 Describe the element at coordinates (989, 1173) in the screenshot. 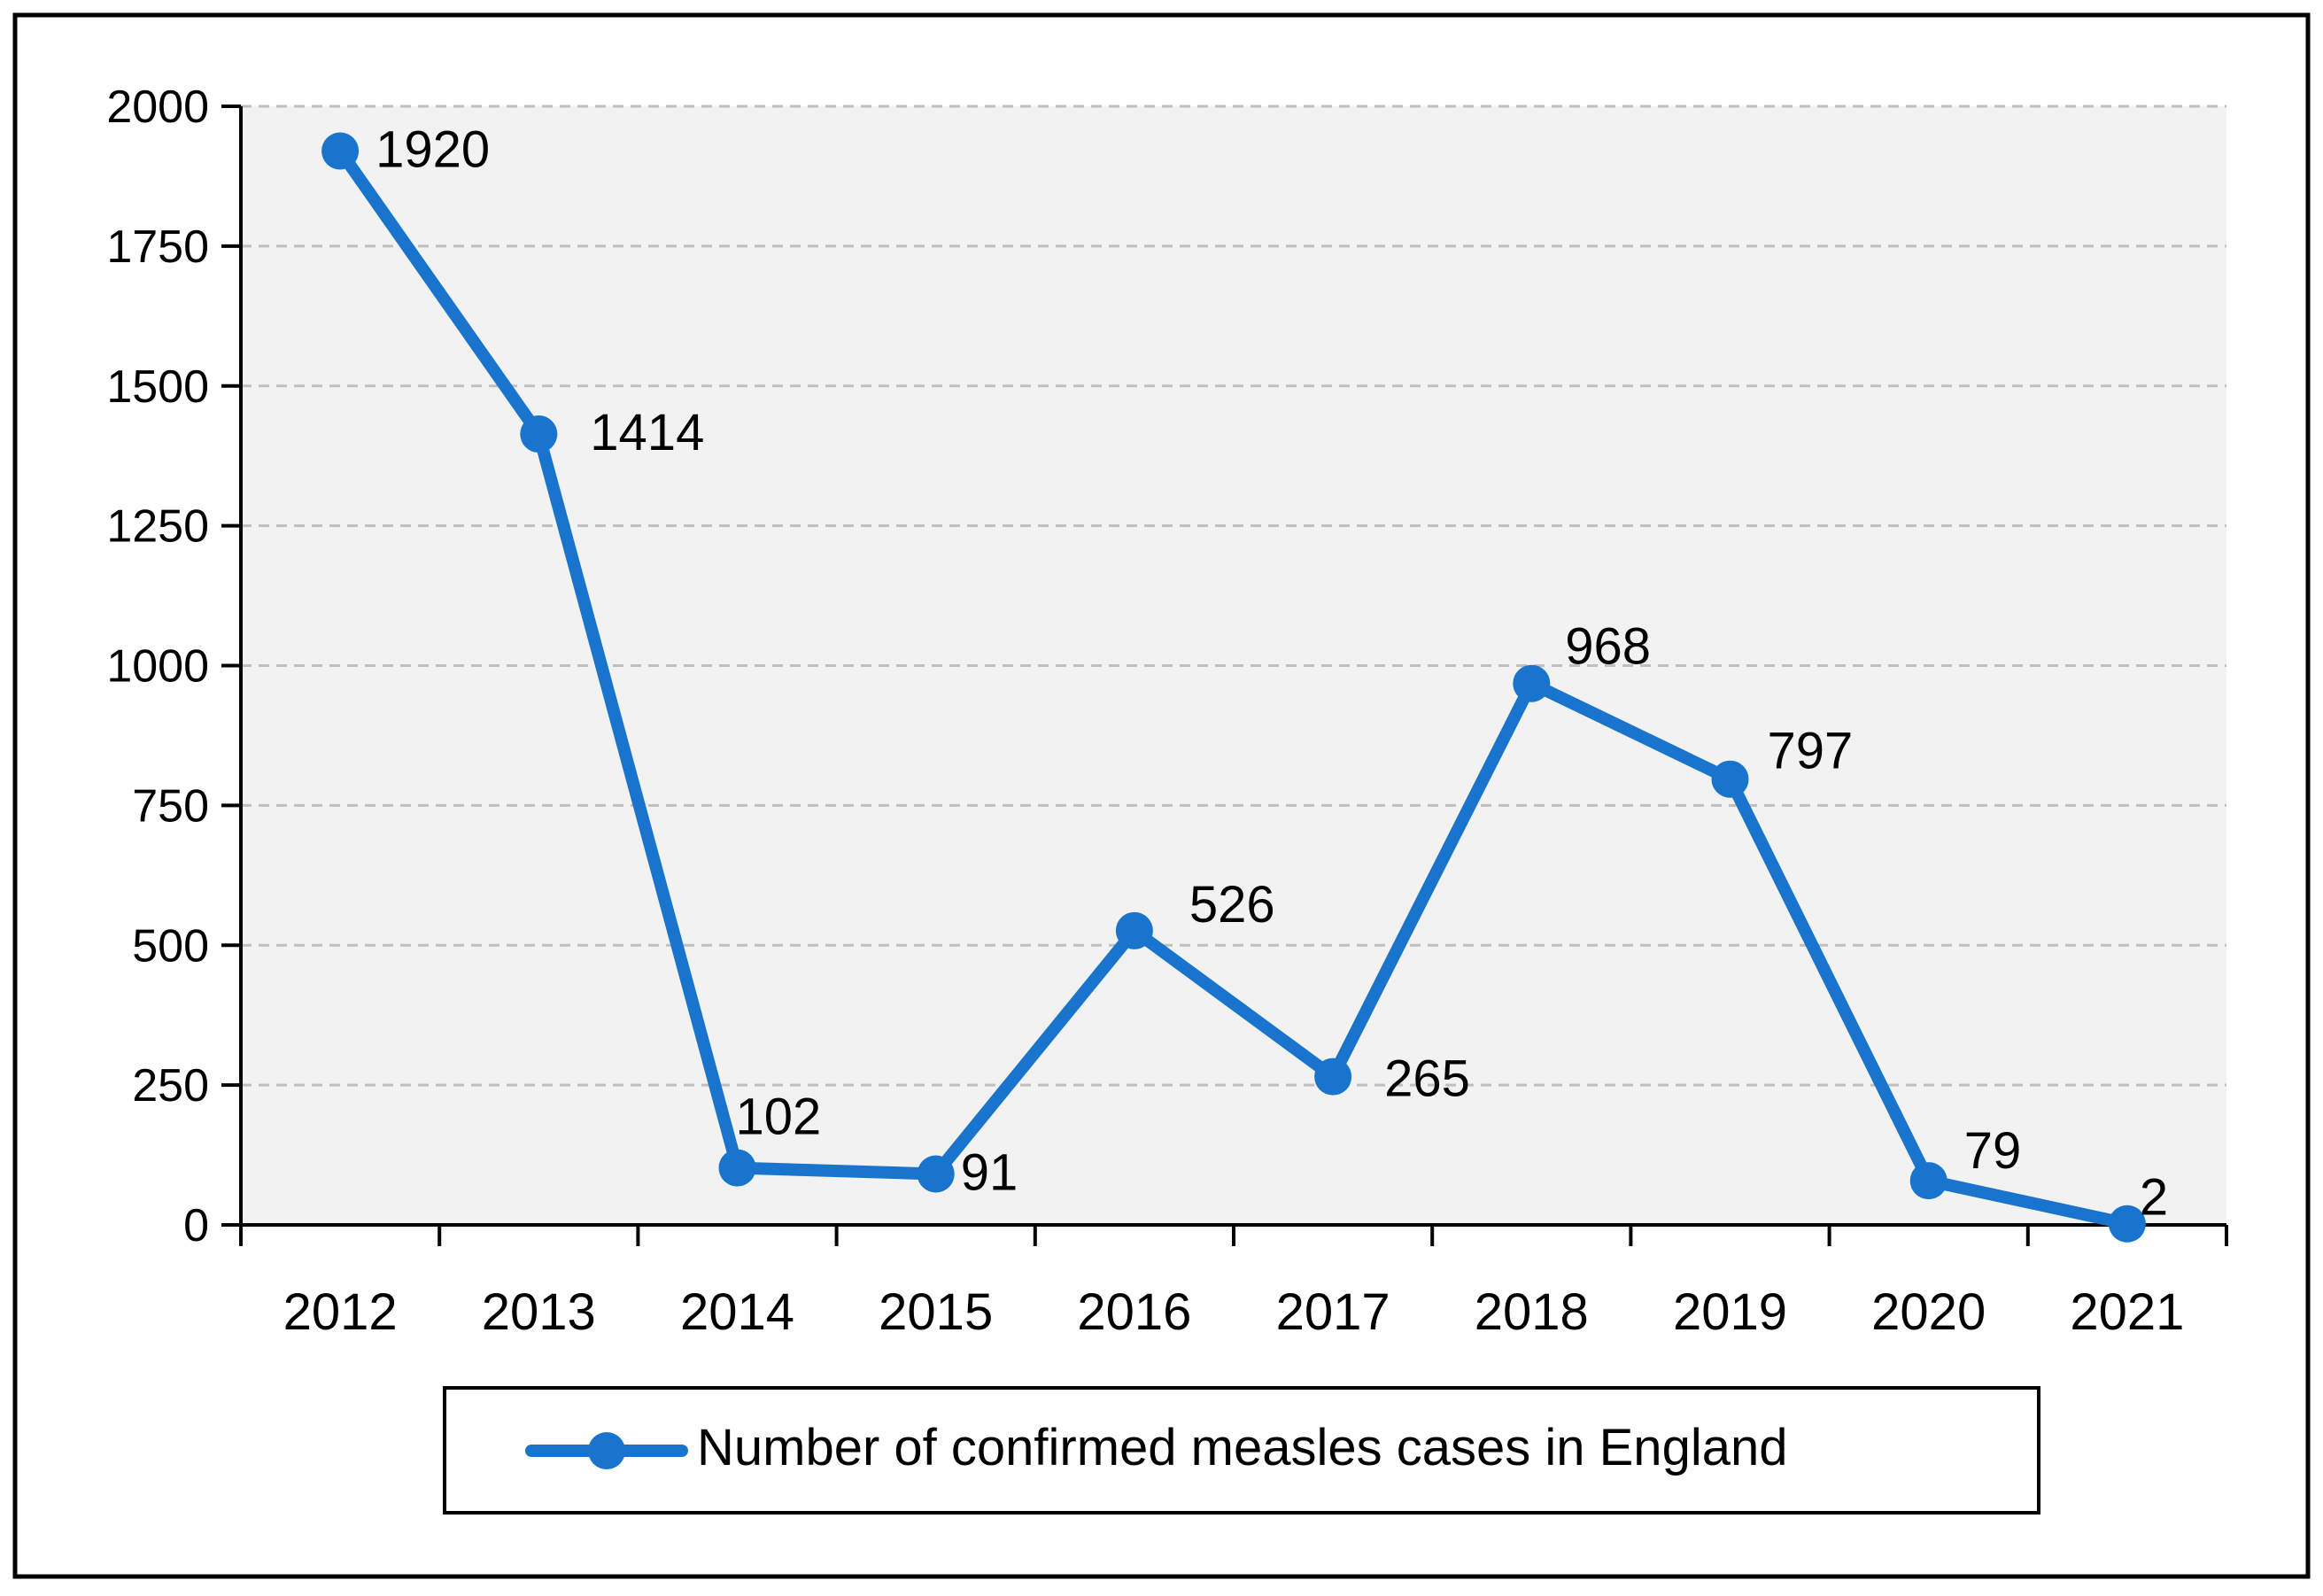

I see `data-label: 91` at that location.